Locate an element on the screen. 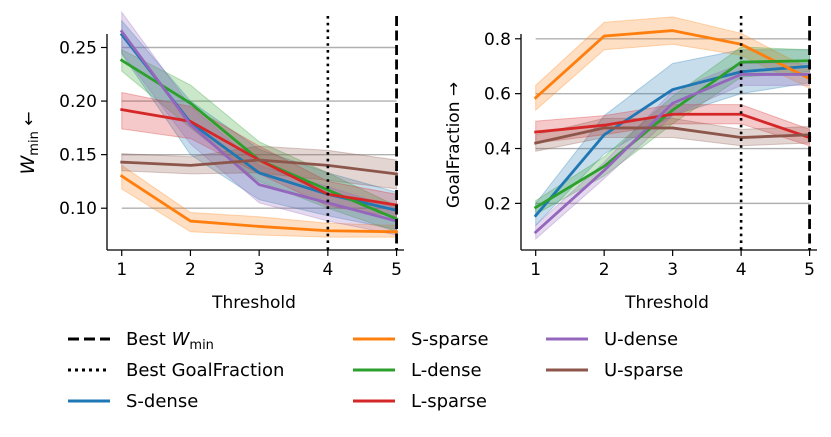 This screenshot has height=437, width=831. wmin-y-label-subscript: min is located at coordinates (34, 143).